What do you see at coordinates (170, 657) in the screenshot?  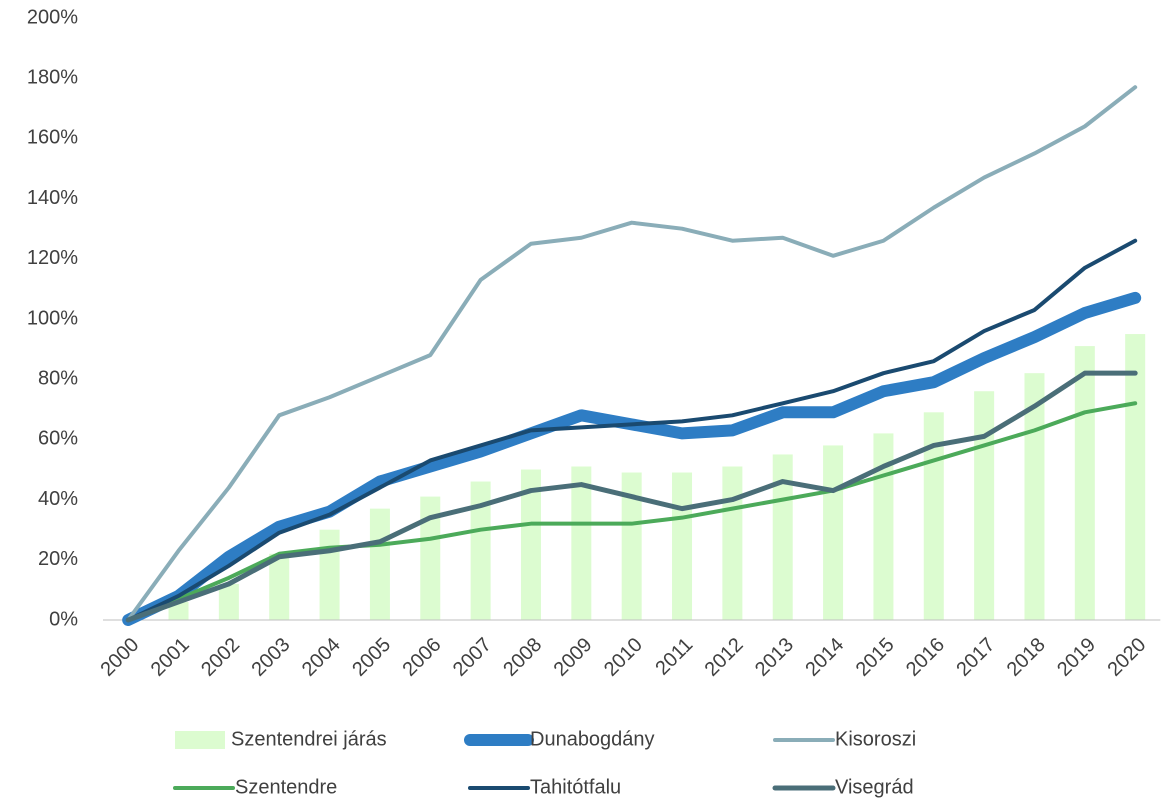 I see `x-tick-label: 2001` at bounding box center [170, 657].